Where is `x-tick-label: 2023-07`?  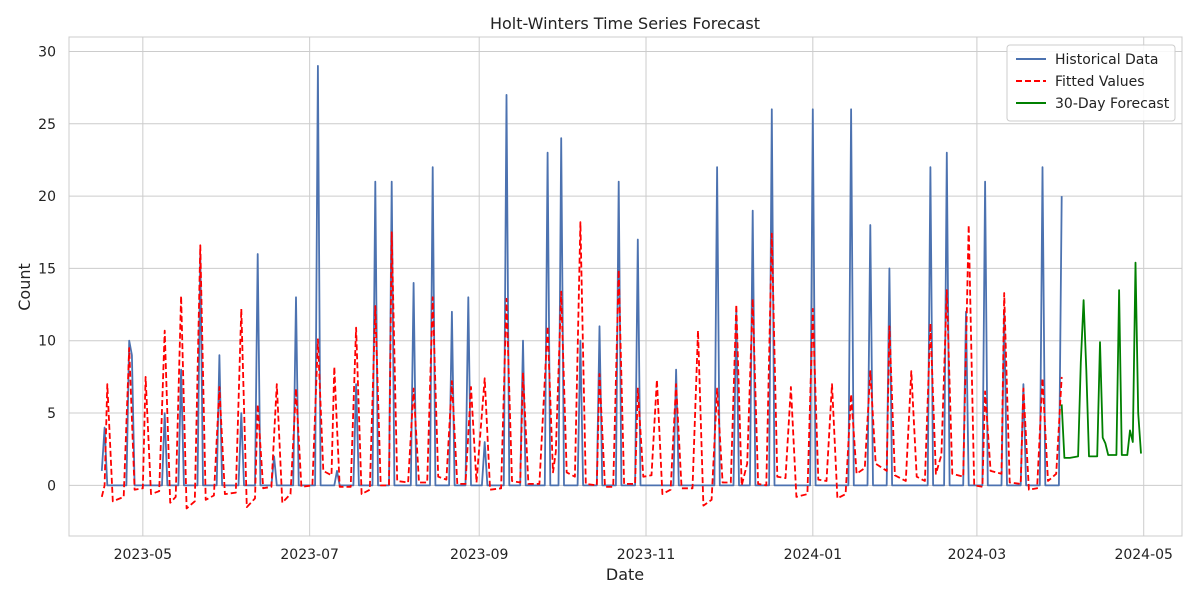 x-tick-label: 2023-07 is located at coordinates (309, 555).